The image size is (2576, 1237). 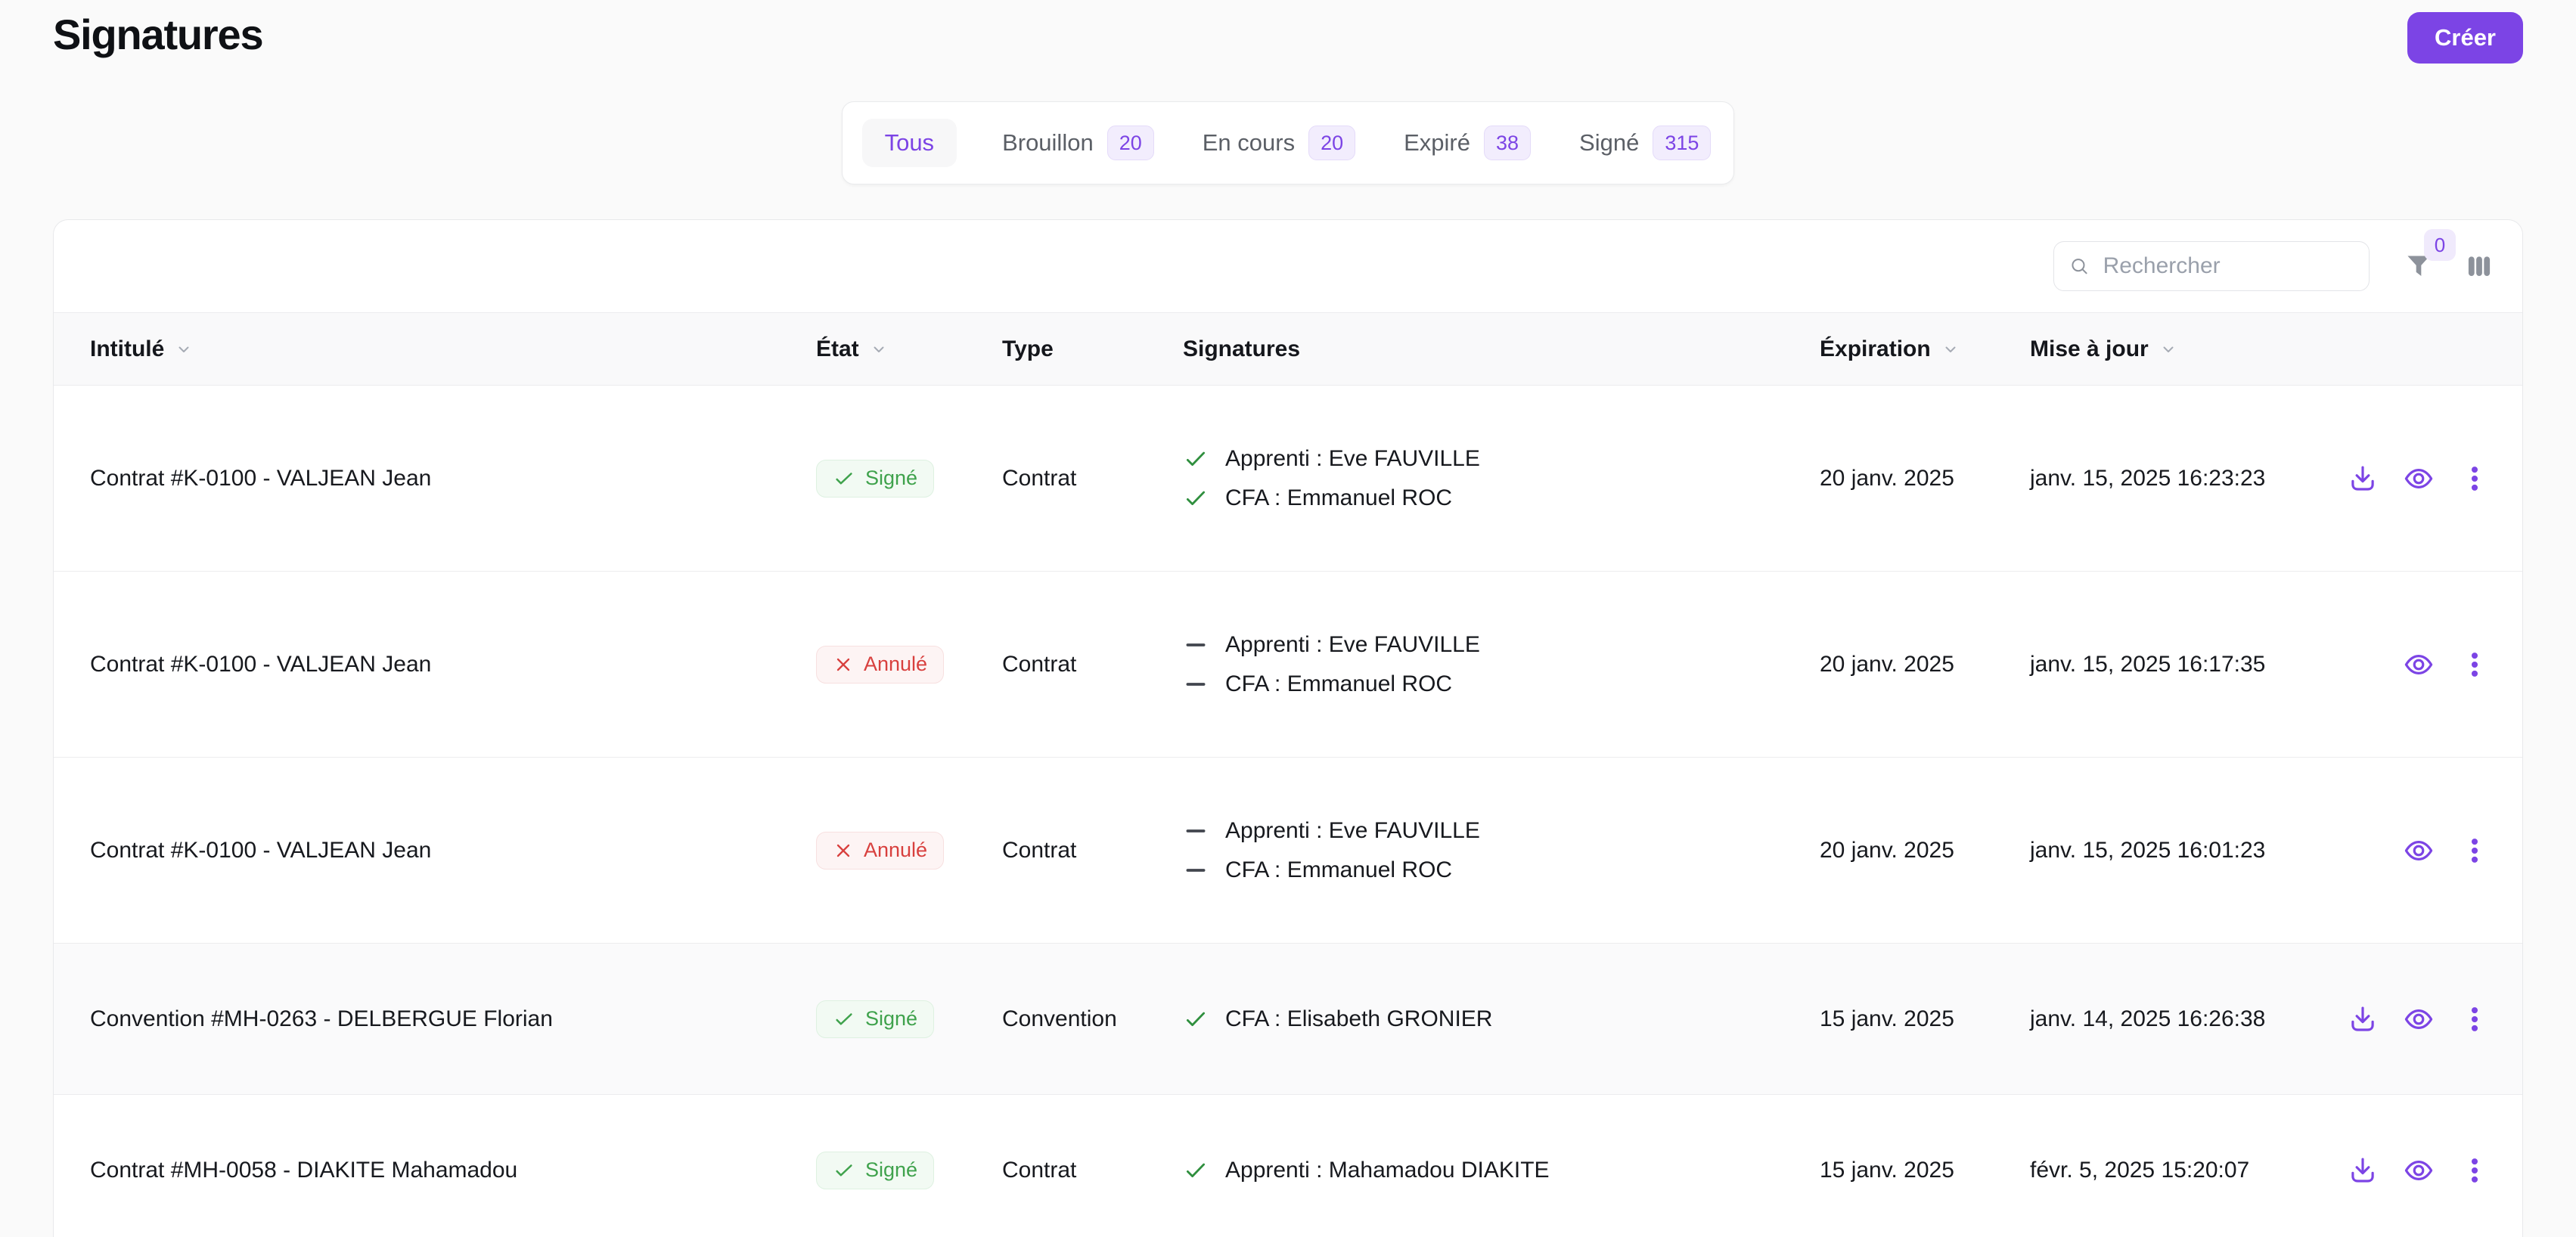 I want to click on column-header: Éxpiration, so click(x=1925, y=349).